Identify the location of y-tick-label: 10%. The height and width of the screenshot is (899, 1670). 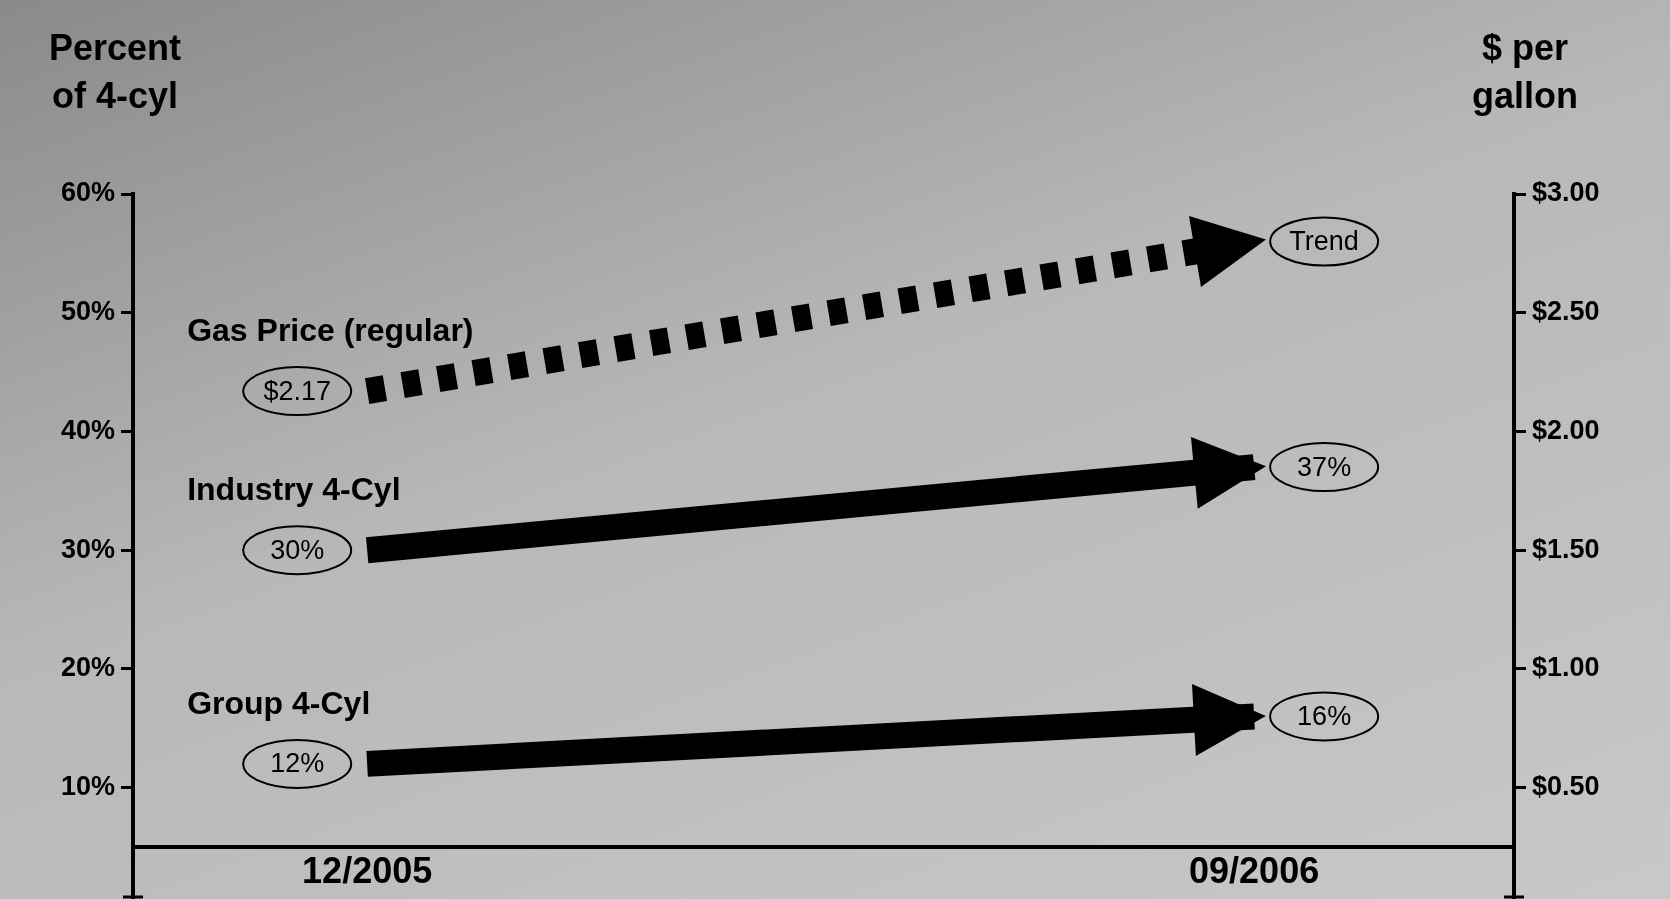
(87, 786).